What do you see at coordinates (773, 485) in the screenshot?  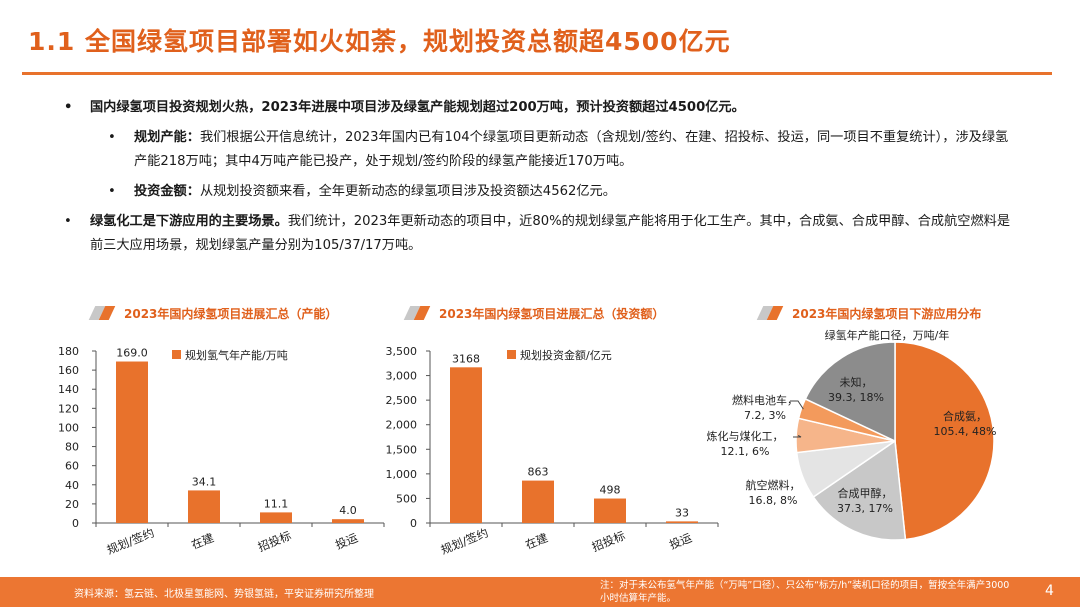 I see `chart3-slice-label: 航空燃料，` at bounding box center [773, 485].